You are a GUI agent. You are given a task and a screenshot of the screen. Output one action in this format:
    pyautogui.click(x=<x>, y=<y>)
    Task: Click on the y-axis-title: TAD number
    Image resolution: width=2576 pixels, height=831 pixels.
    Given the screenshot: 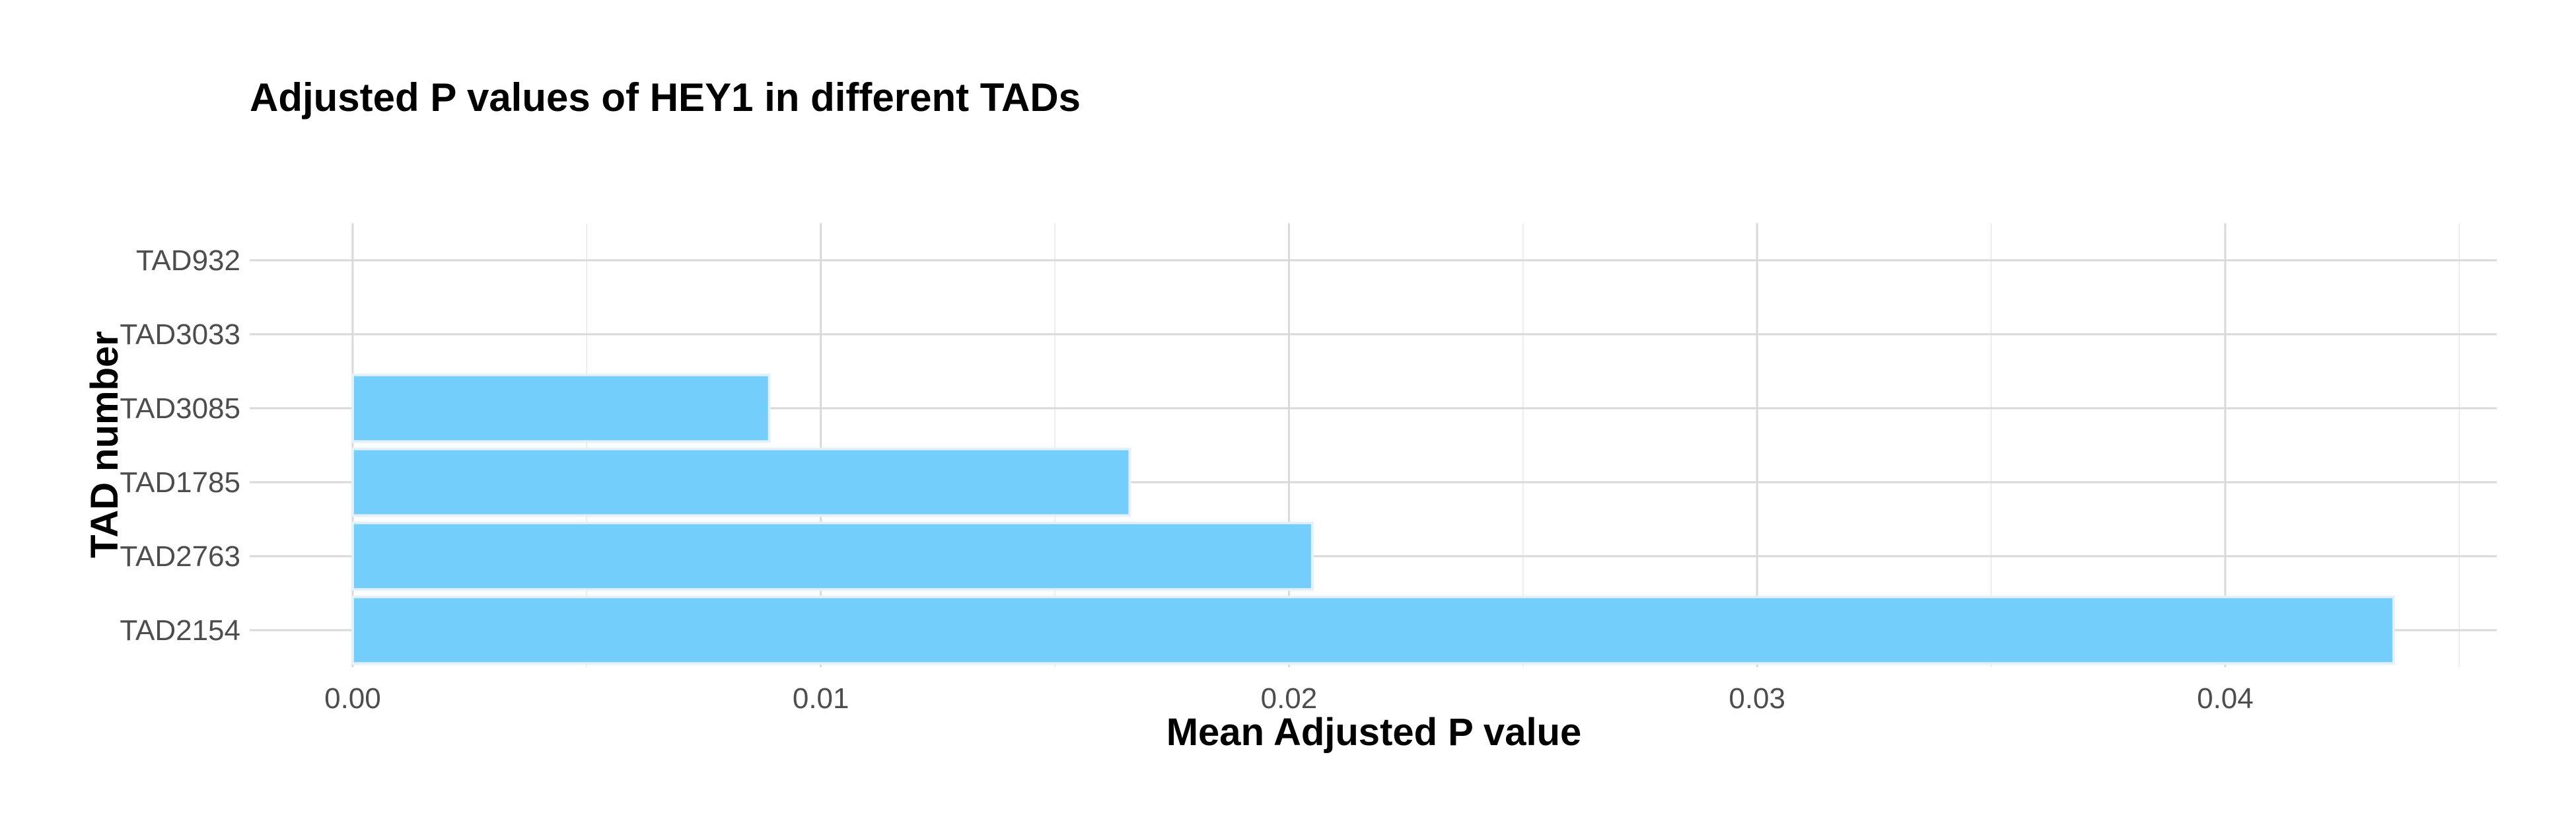 What is the action you would take?
    pyautogui.click(x=105, y=444)
    